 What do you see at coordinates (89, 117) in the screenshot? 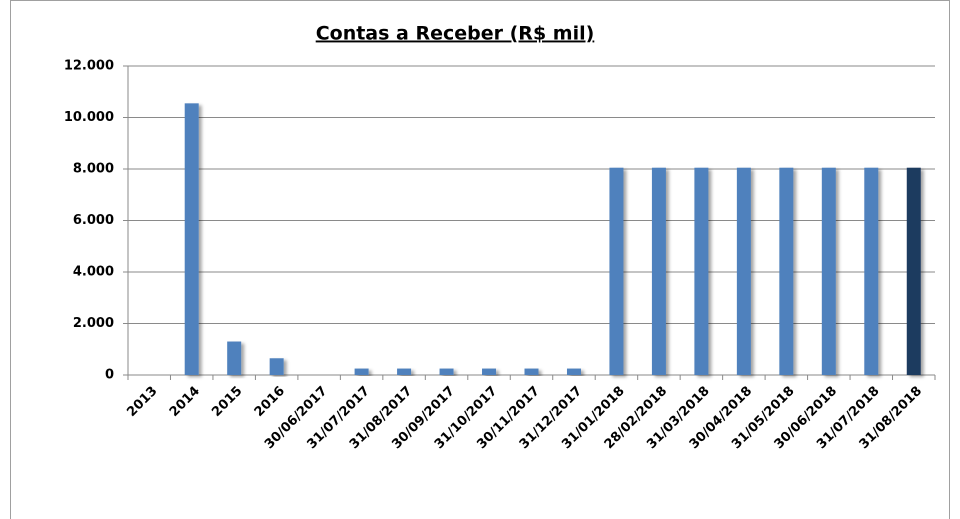
I see `y-tick-label: 10.000` at bounding box center [89, 117].